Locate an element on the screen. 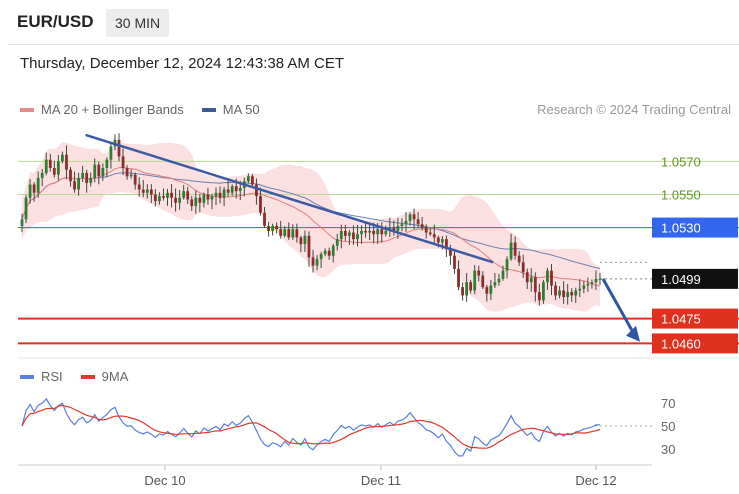 The width and height of the screenshot is (739, 494). legend-ma20: MA 20 + Bollinger Bands is located at coordinates (102, 109).